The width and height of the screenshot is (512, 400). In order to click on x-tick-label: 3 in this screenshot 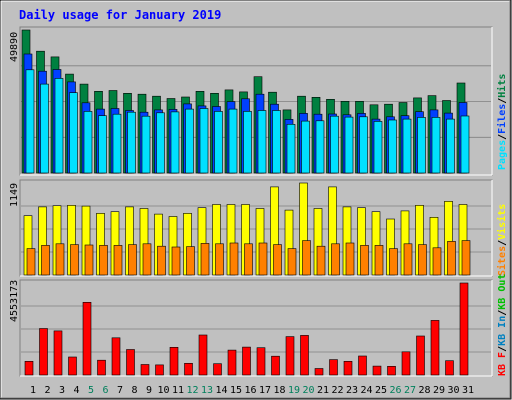, I will do `click(62, 390)`.